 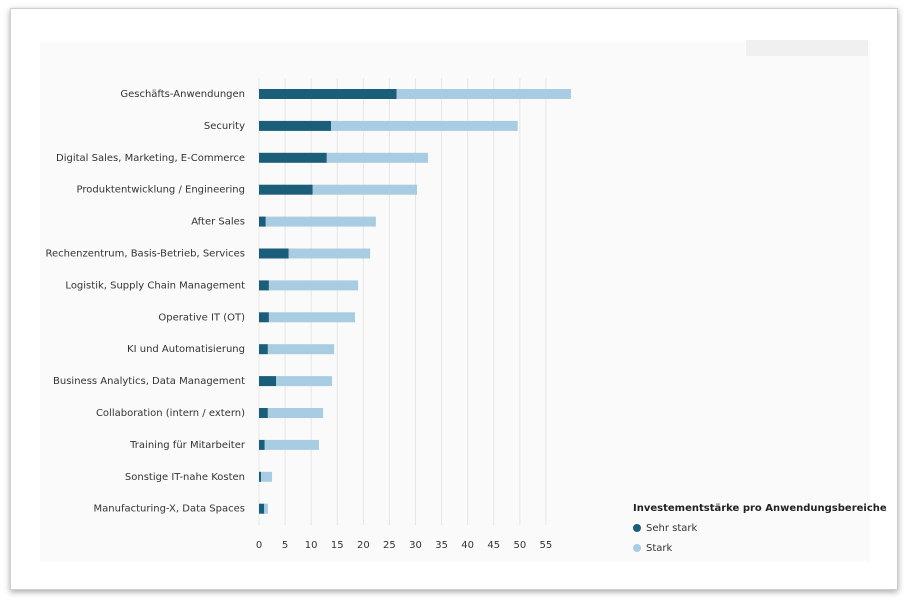 I want to click on y-tick-label: Geschäfts-Anwendungen, so click(x=182, y=94).